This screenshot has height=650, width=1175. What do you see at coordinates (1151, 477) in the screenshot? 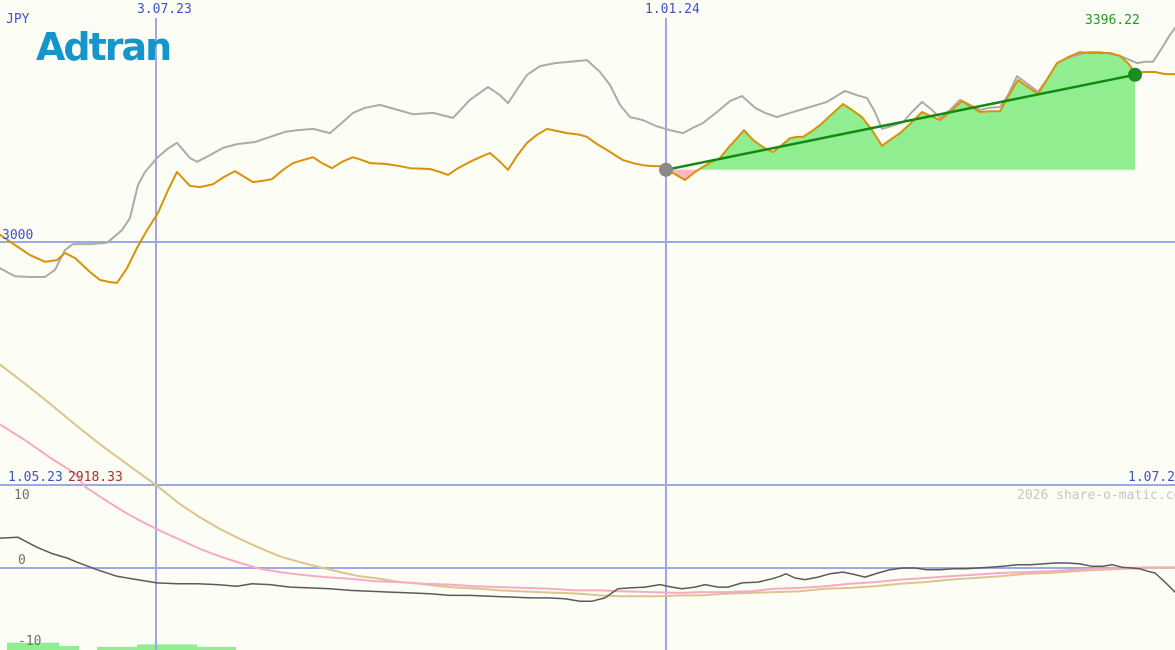
I see `end-date-label: 1.07.24` at bounding box center [1151, 477].